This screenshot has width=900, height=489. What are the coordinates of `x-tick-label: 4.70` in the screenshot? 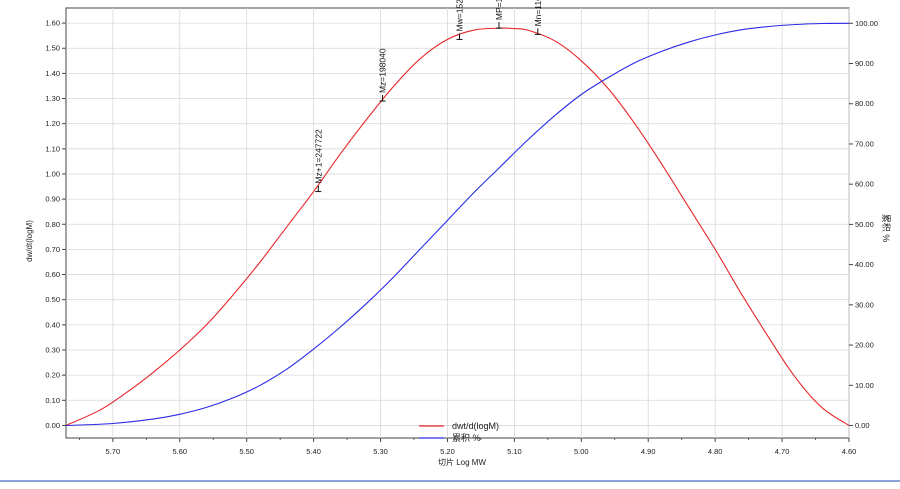 It's located at (782, 451).